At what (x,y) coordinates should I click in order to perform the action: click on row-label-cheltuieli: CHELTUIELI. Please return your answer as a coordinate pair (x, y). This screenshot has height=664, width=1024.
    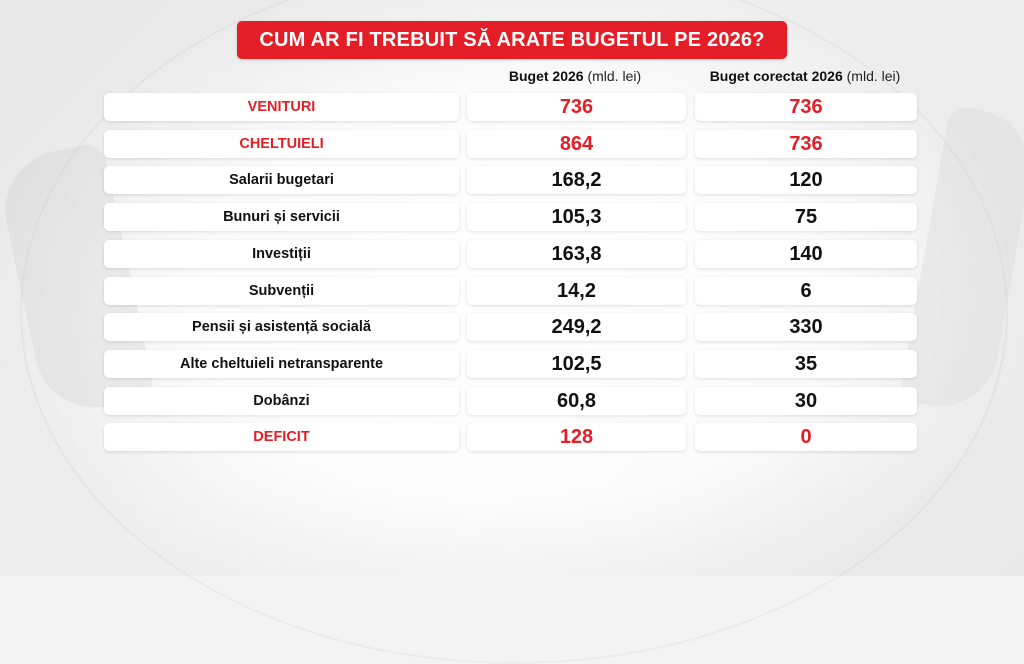
    Looking at the image, I should click on (281, 144).